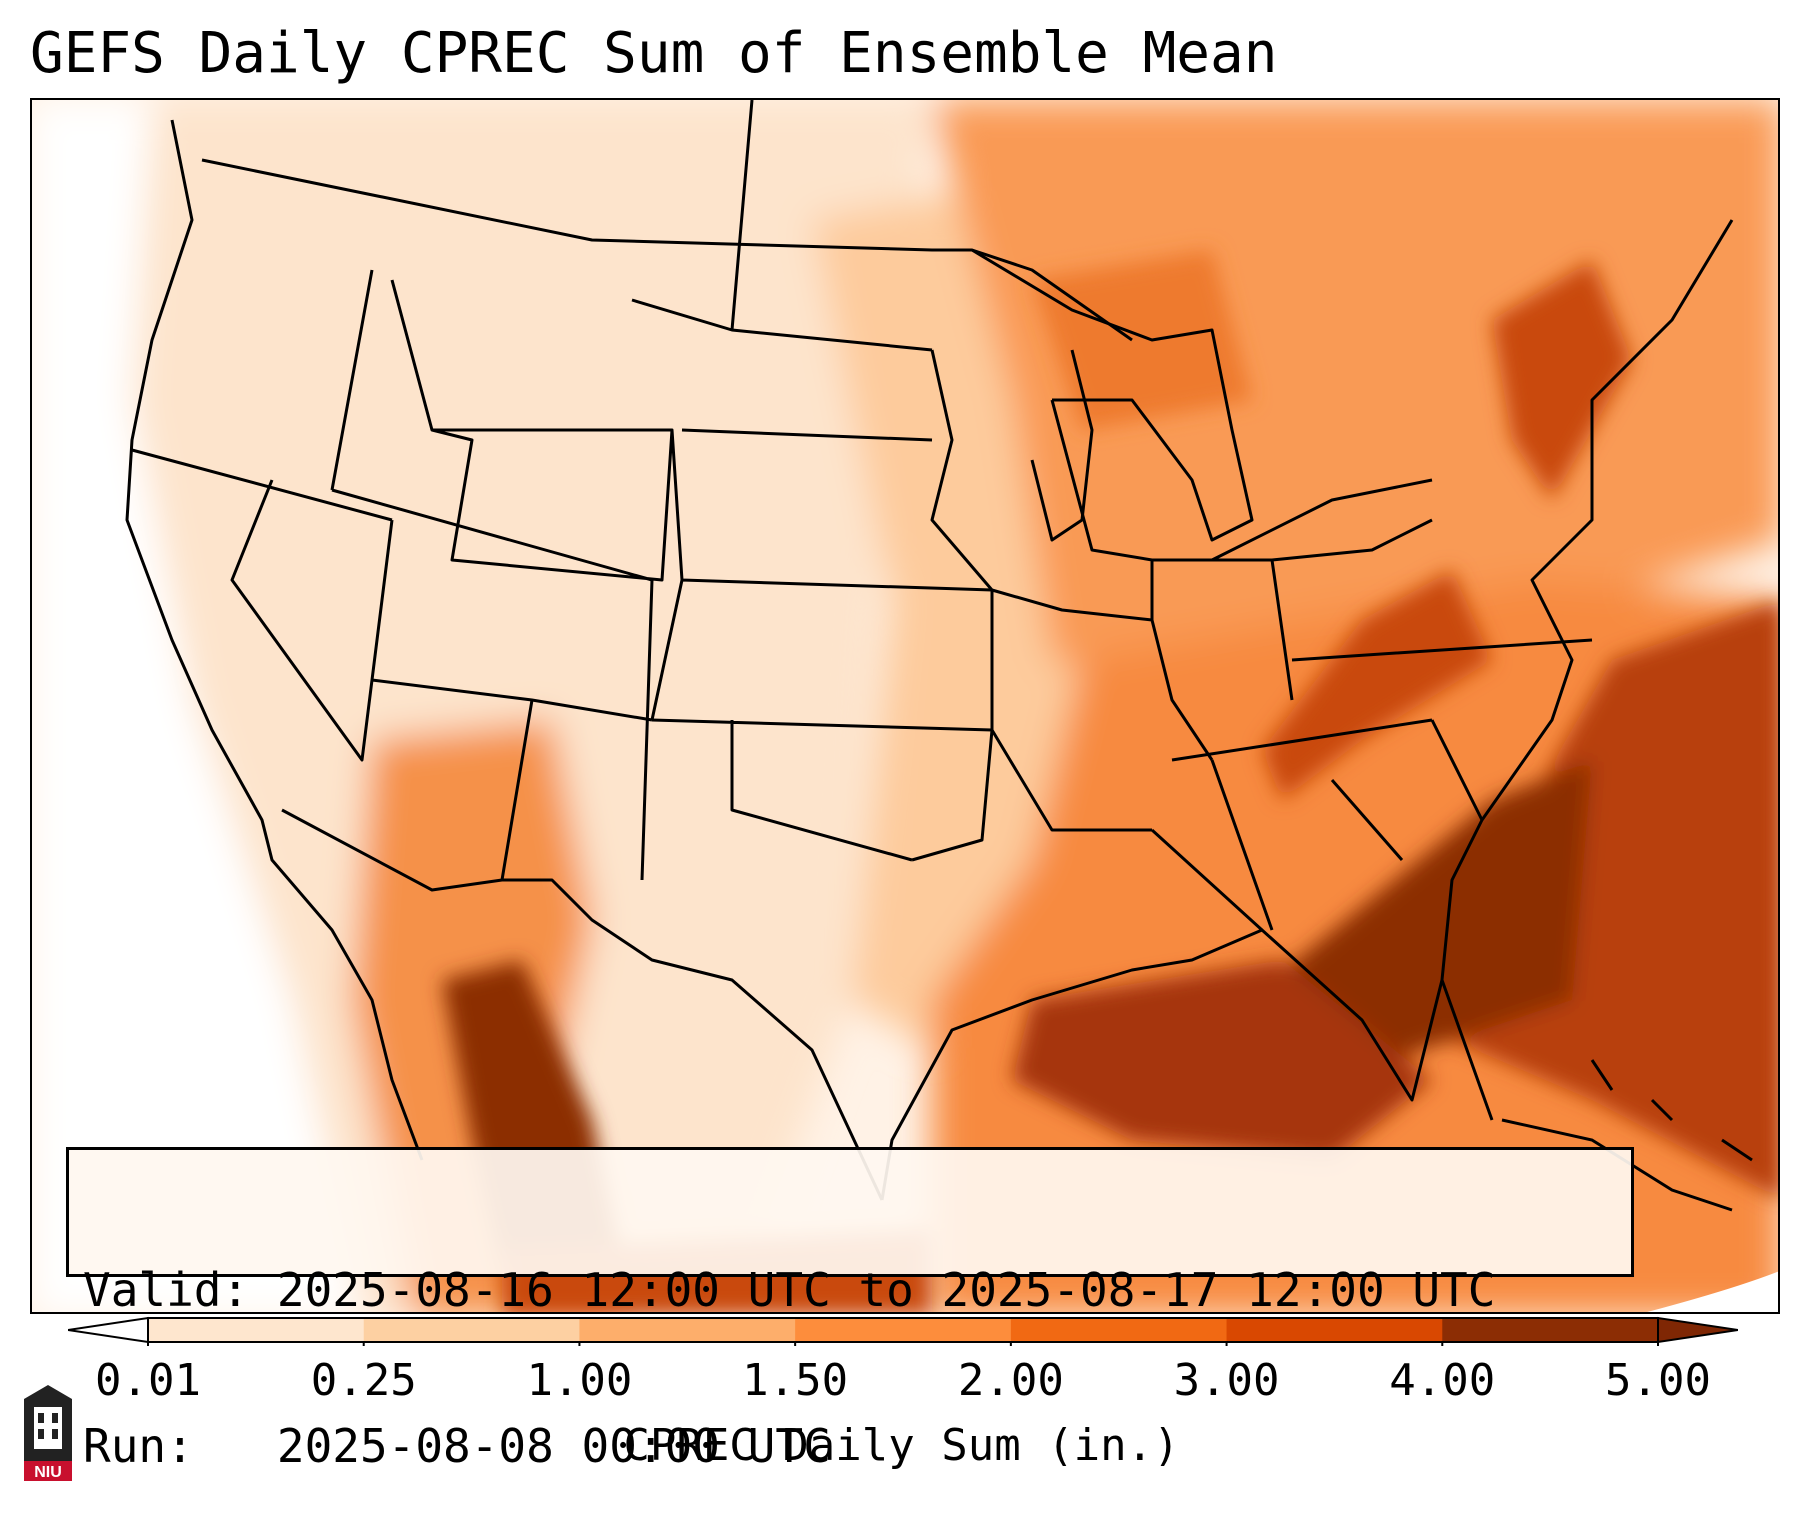 This screenshot has height=1524, width=1803. I want to click on niu-logo-band, so click(48, 1471).